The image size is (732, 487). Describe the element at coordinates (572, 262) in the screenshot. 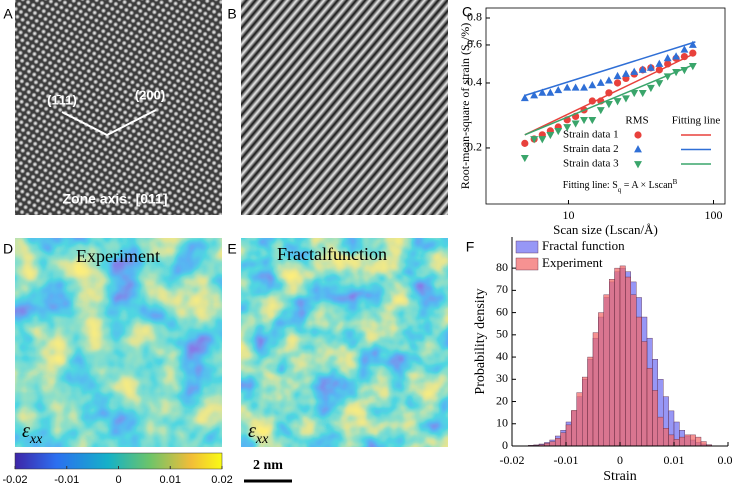

I see `legend-label: Experiment` at that location.